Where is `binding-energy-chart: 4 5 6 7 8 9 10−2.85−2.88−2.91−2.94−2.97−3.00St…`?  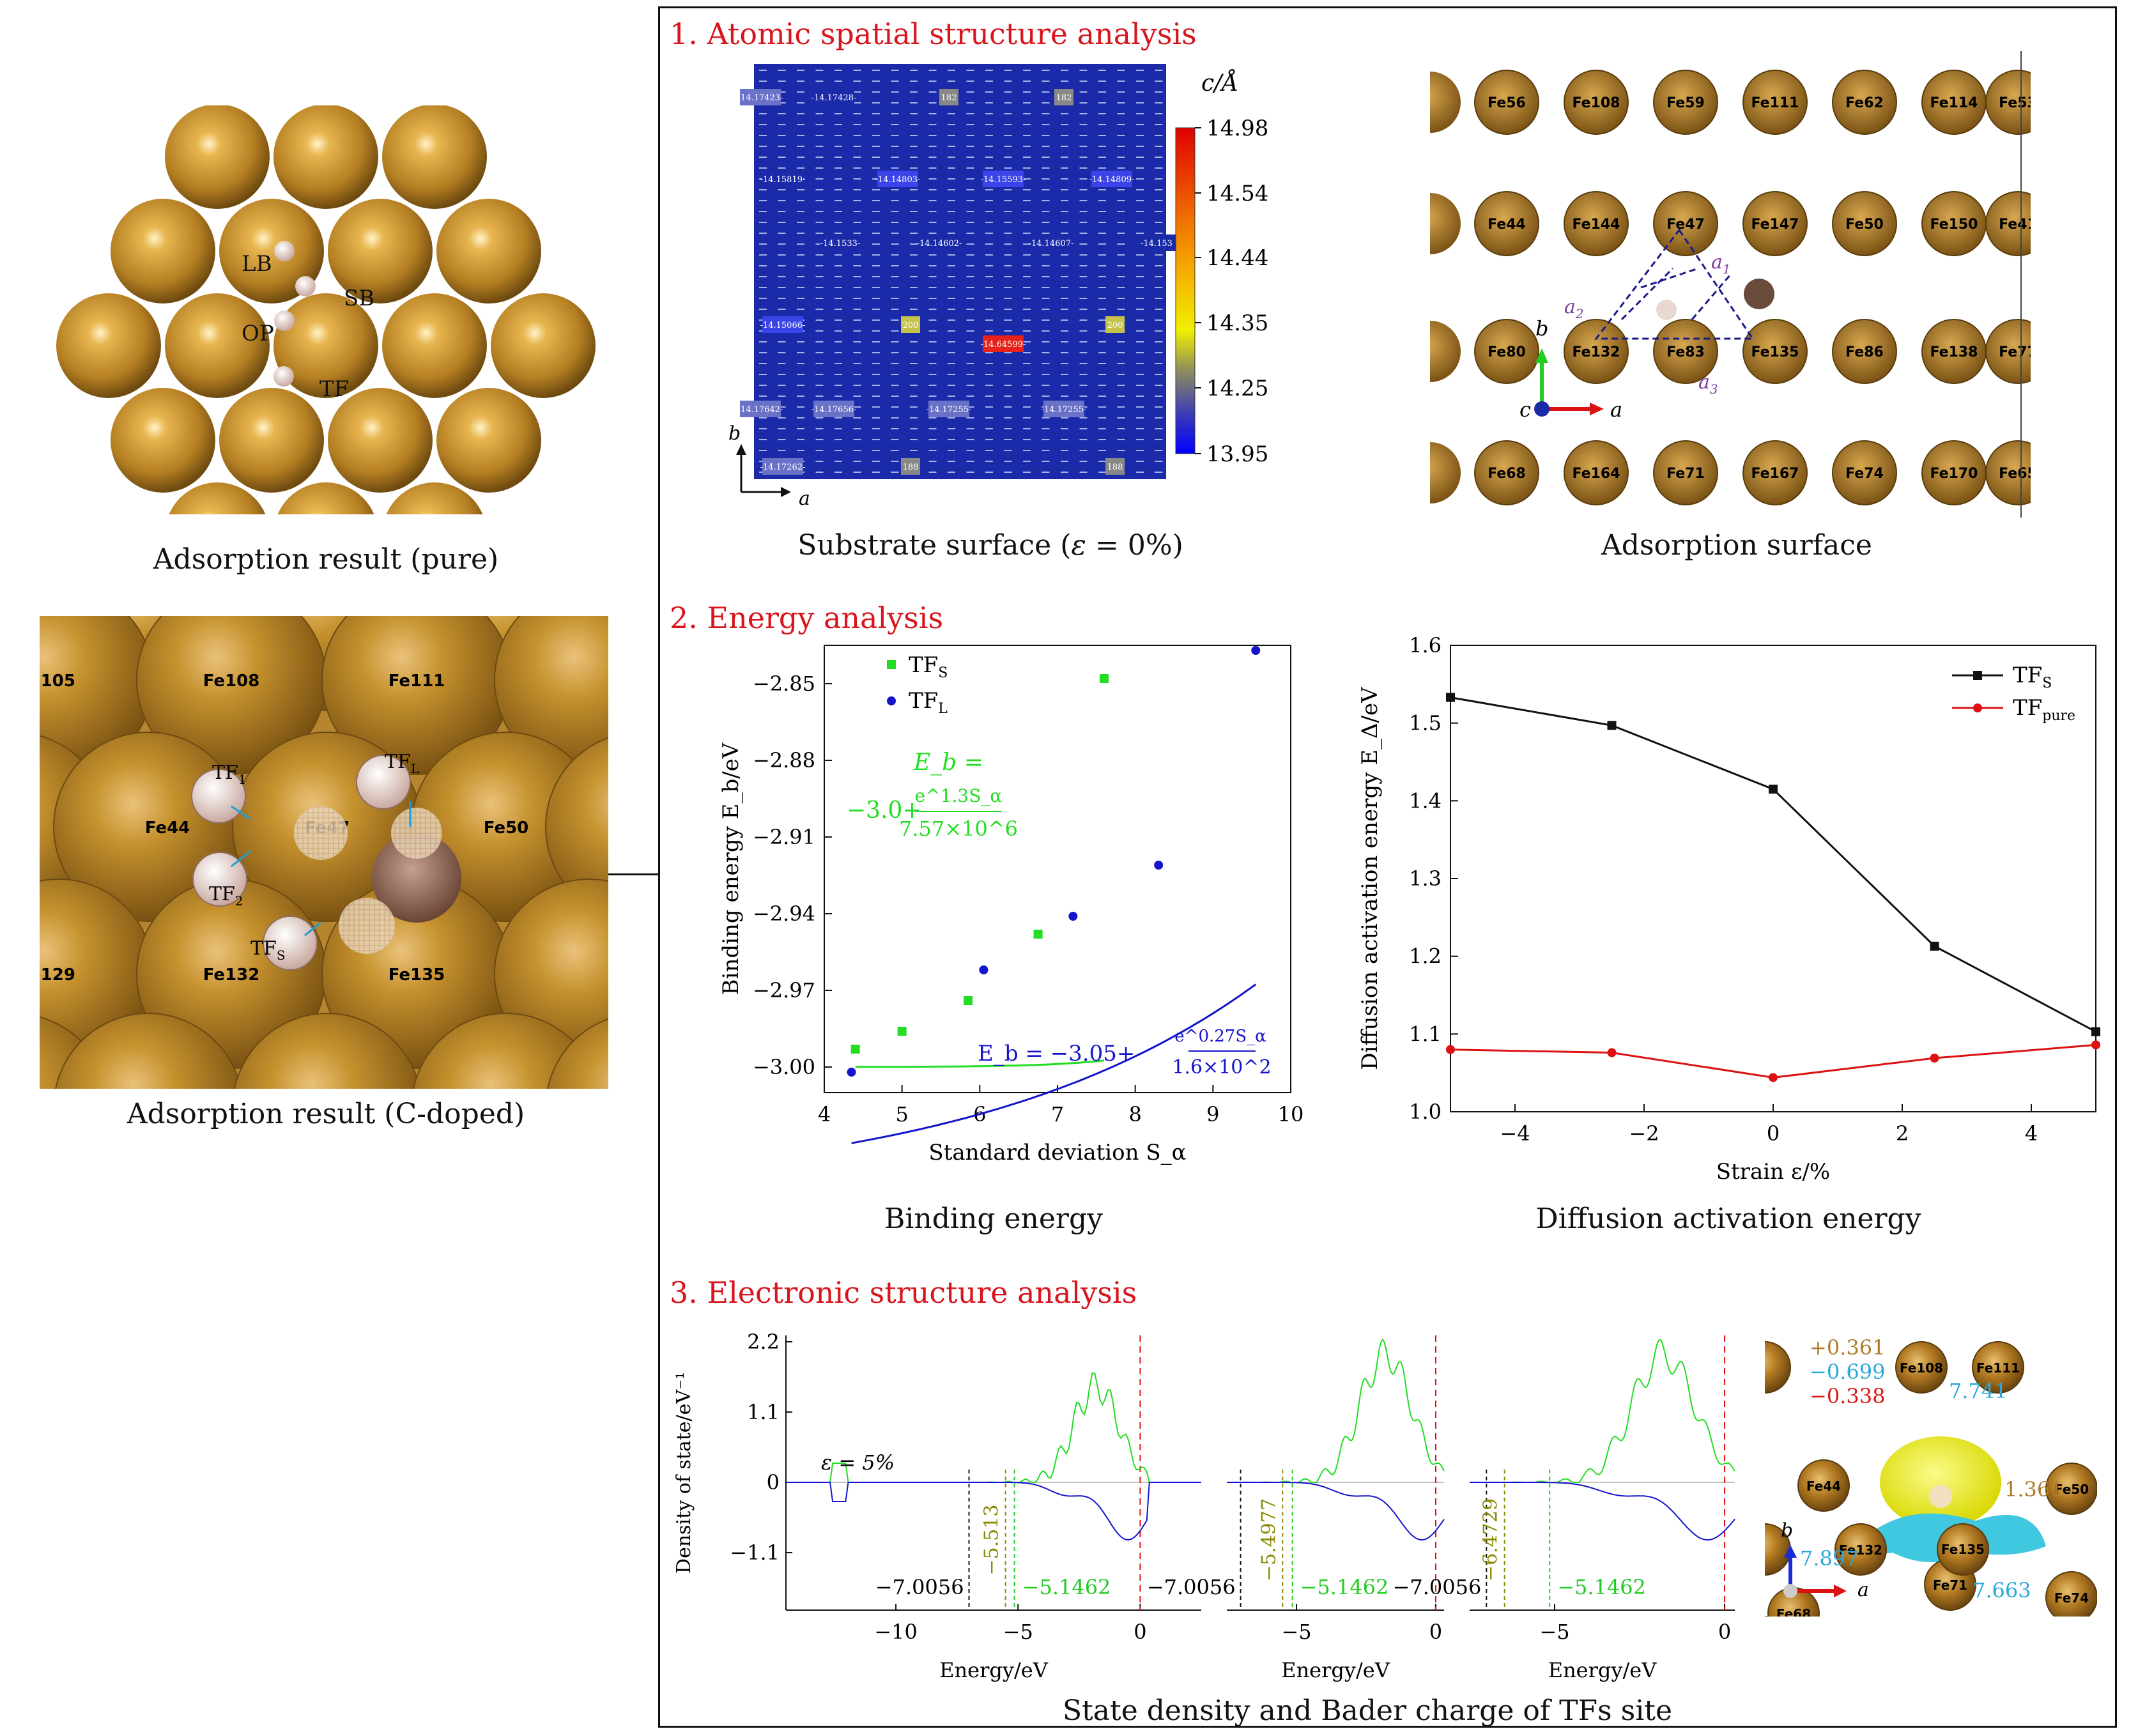 binding-energy-chart: 4 5 6 7 8 9 10−2.85−2.88−2.91−2.94−2.97−3.00St… is located at coordinates (1011, 905).